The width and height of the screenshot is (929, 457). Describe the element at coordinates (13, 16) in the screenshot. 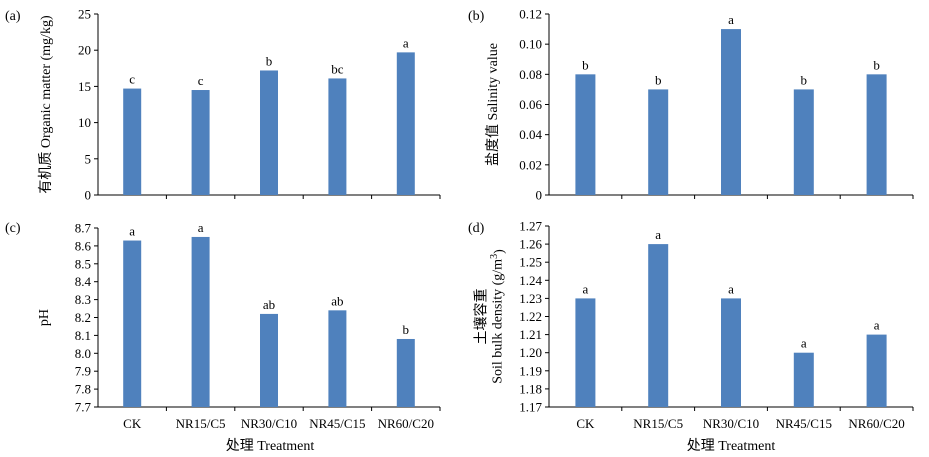

I see `panel-label: (a)` at that location.